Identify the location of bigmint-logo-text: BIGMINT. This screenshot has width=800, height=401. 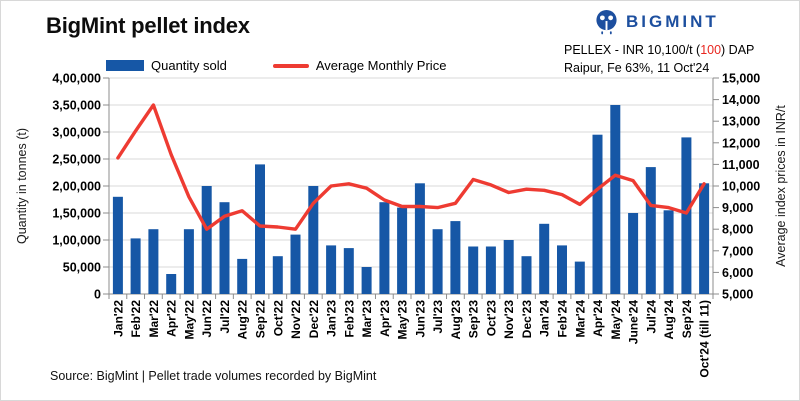
(672, 21).